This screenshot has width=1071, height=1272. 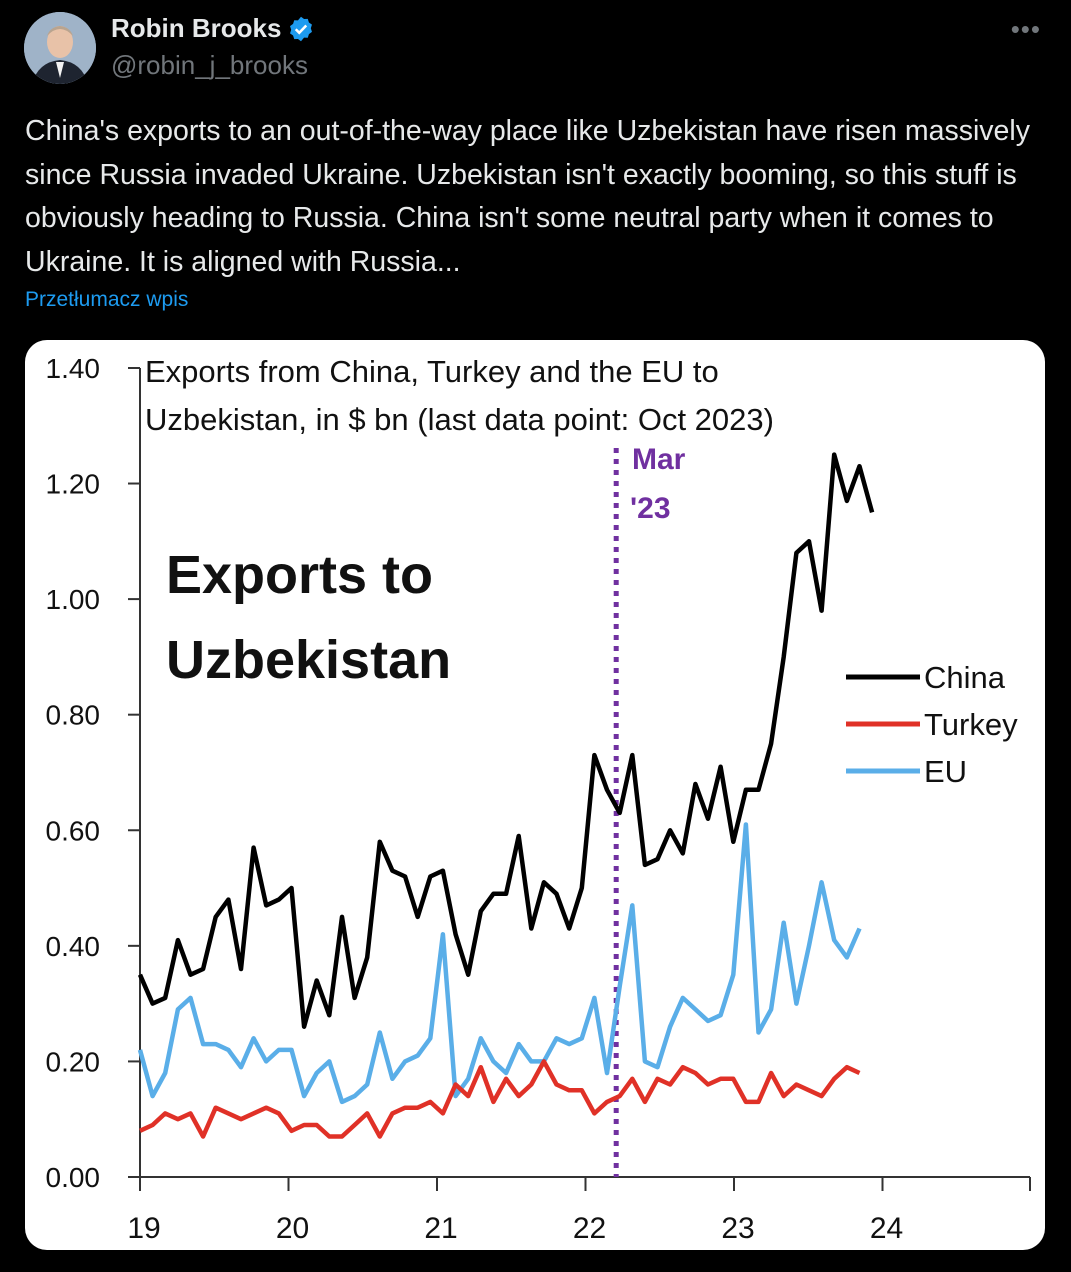 What do you see at coordinates (73, 1061) in the screenshot?
I see `y-tick-label: 0.20` at bounding box center [73, 1061].